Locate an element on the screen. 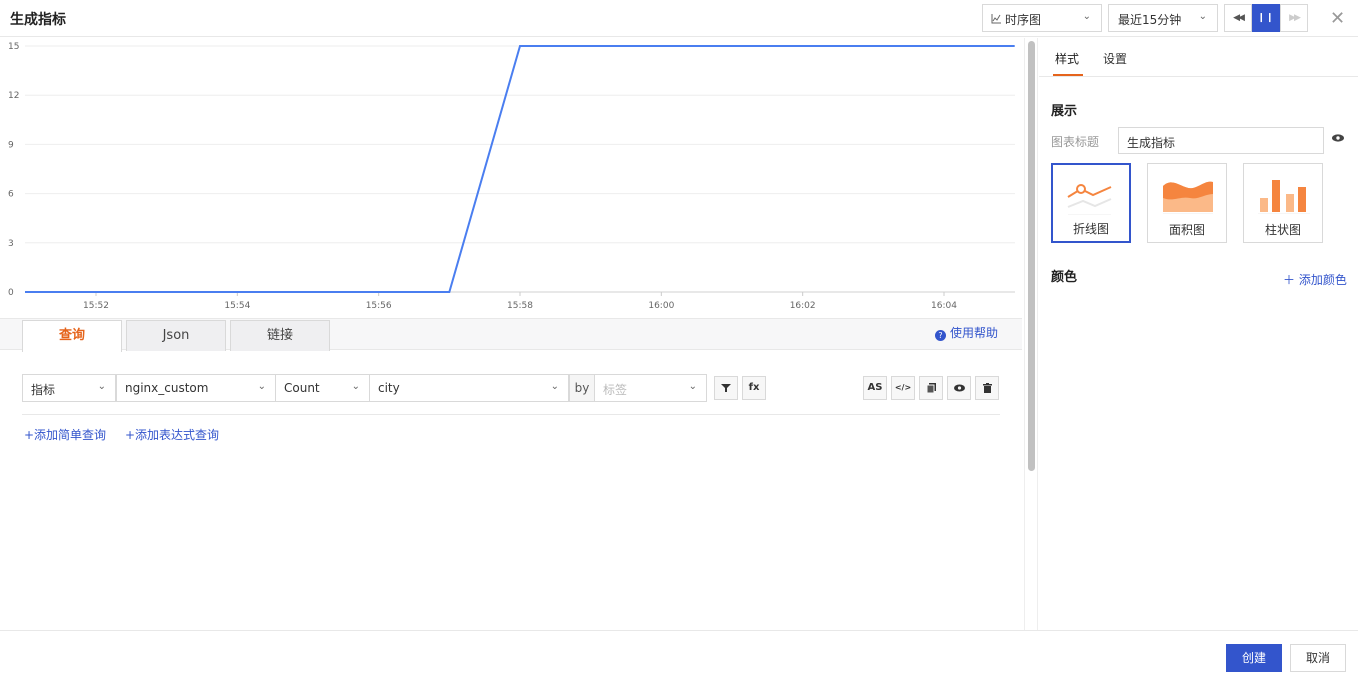  fx-button: fx is located at coordinates (754, 388).